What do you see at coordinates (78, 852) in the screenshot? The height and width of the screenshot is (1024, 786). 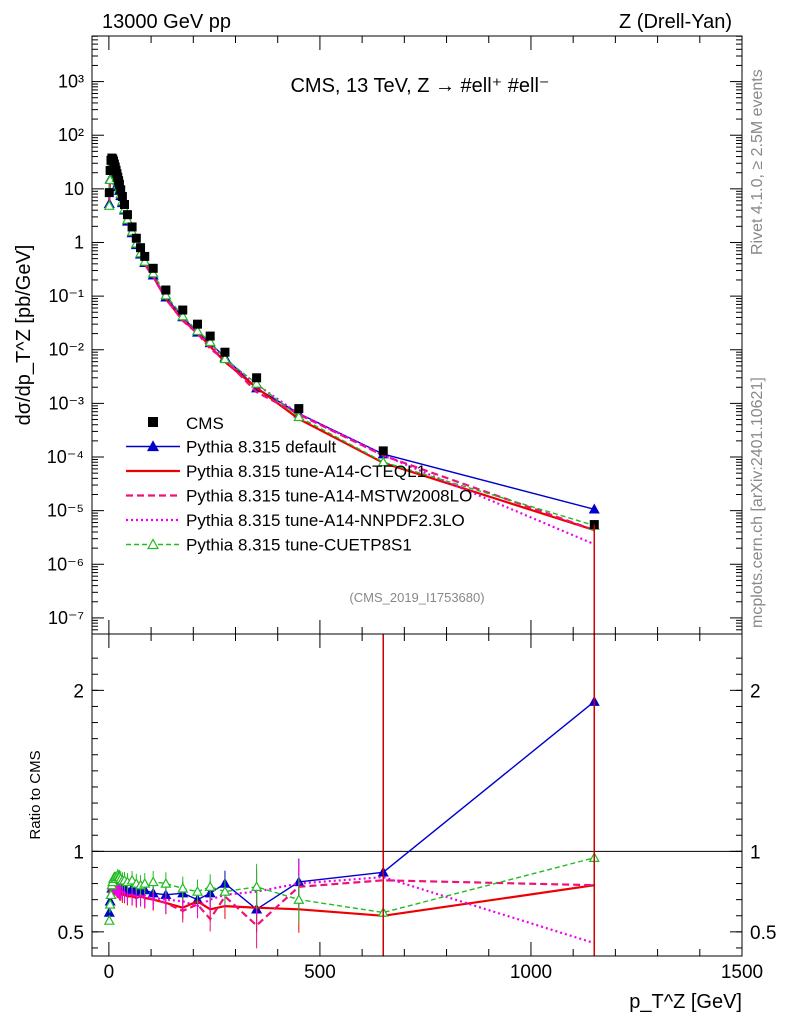 I see `y-tick-label-ratio: 1` at bounding box center [78, 852].